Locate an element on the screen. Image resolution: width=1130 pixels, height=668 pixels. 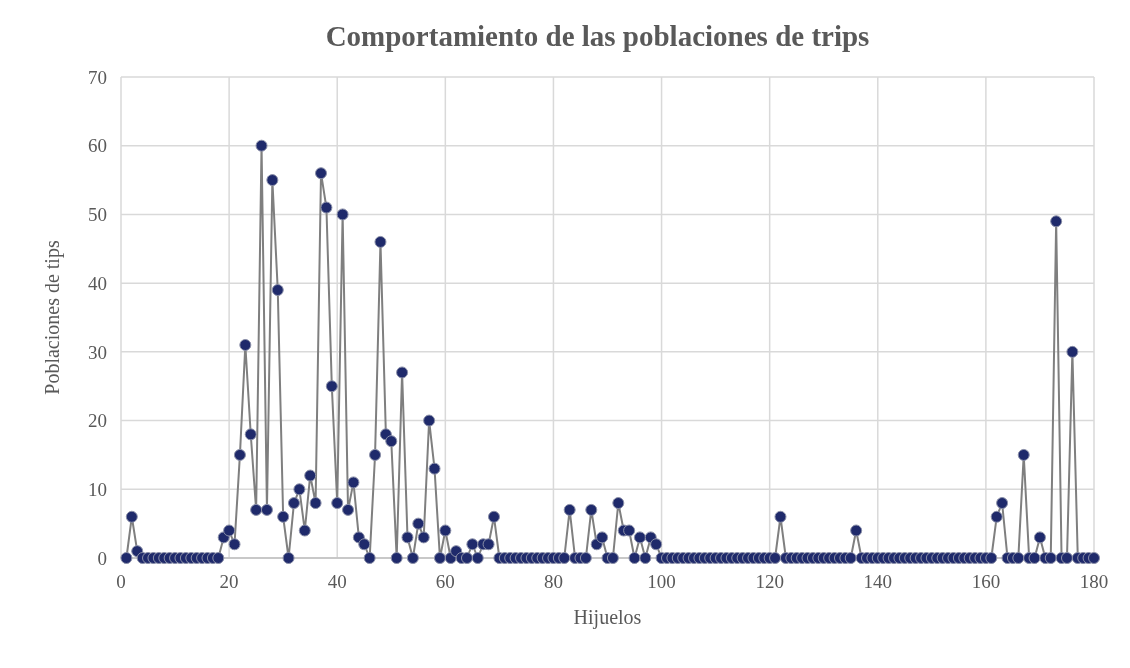
y-tick-label: 20 is located at coordinates (97, 421).